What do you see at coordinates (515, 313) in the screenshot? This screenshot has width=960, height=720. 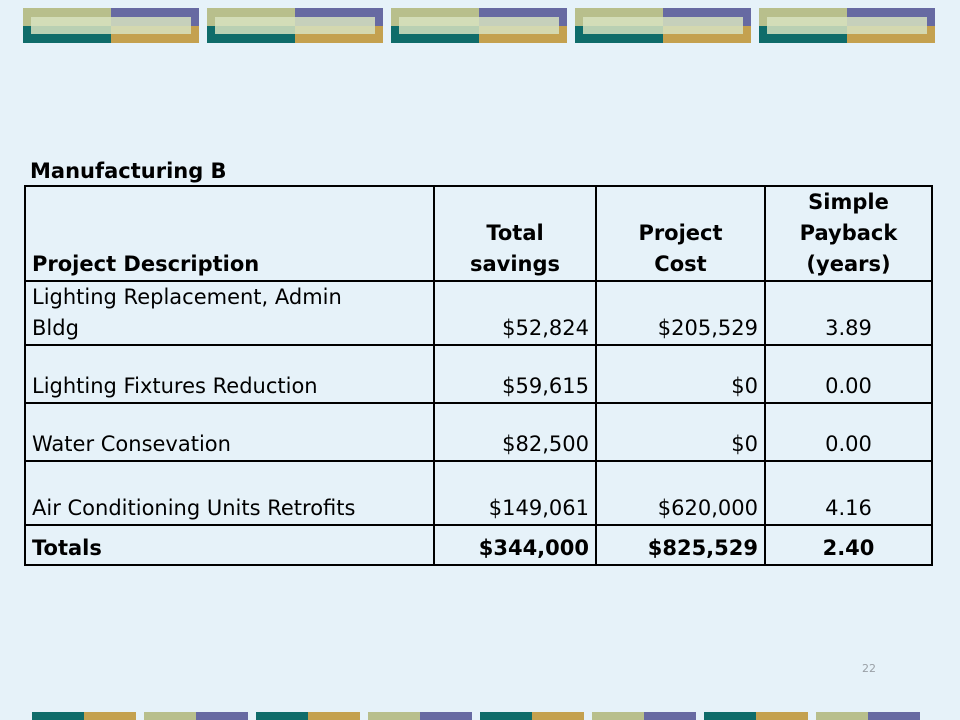 I see `cell-savings: $52,824` at bounding box center [515, 313].